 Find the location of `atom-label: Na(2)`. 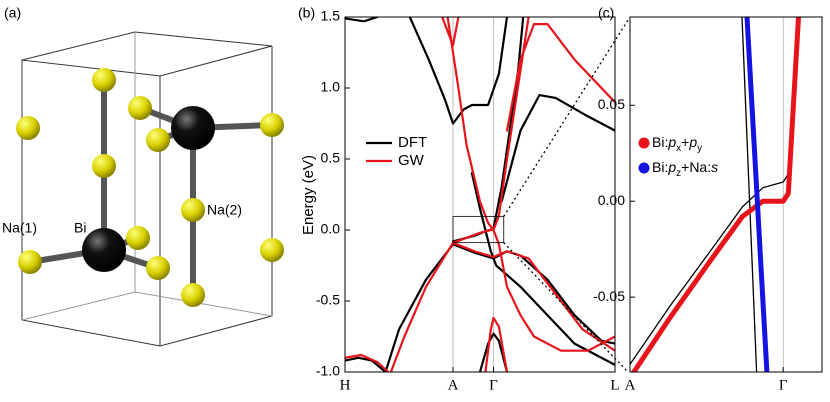

atom-label: Na(2) is located at coordinates (224, 210).